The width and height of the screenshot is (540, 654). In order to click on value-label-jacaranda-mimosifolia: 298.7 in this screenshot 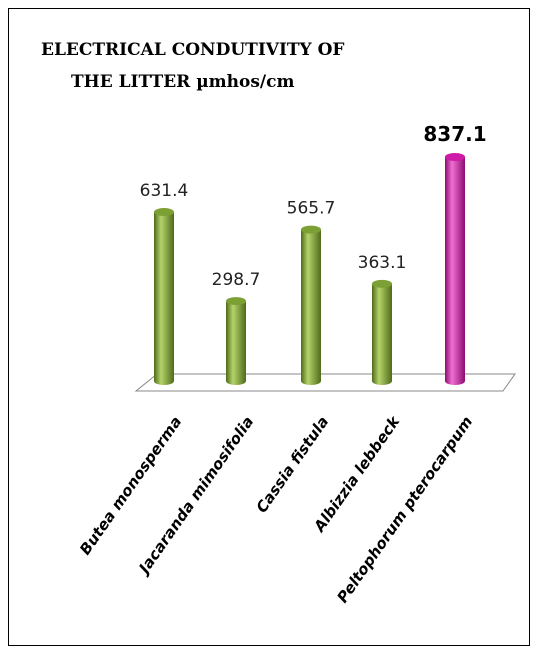, I will do `click(236, 280)`.